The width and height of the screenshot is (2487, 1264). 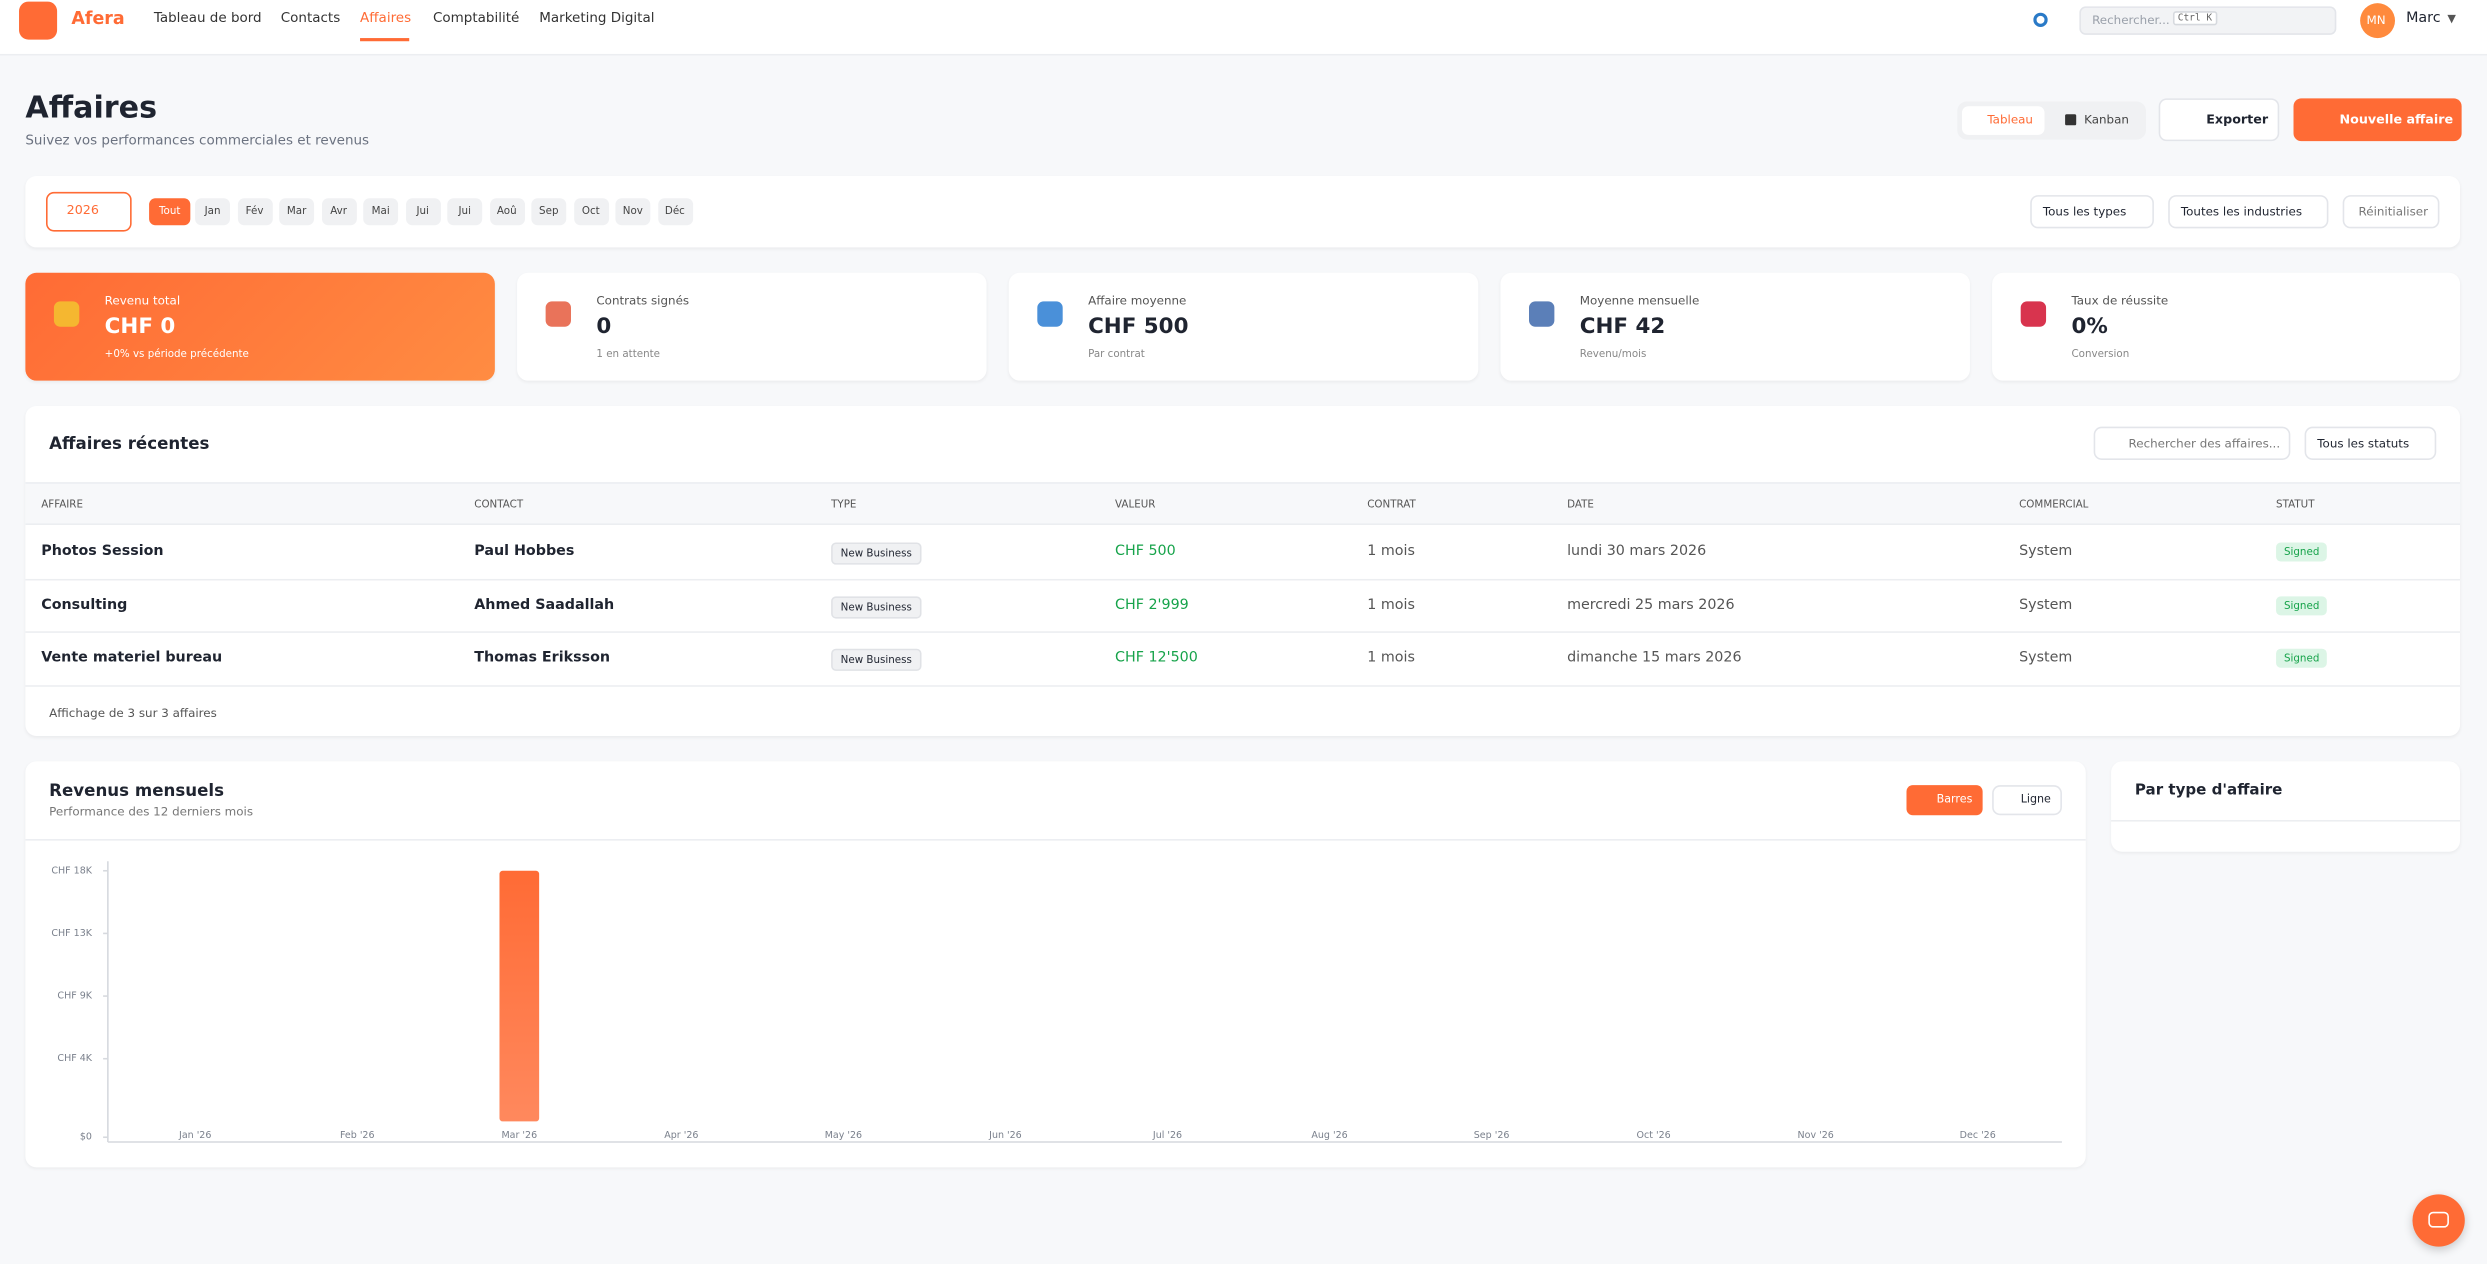 I want to click on logo-icon, so click(x=38, y=20).